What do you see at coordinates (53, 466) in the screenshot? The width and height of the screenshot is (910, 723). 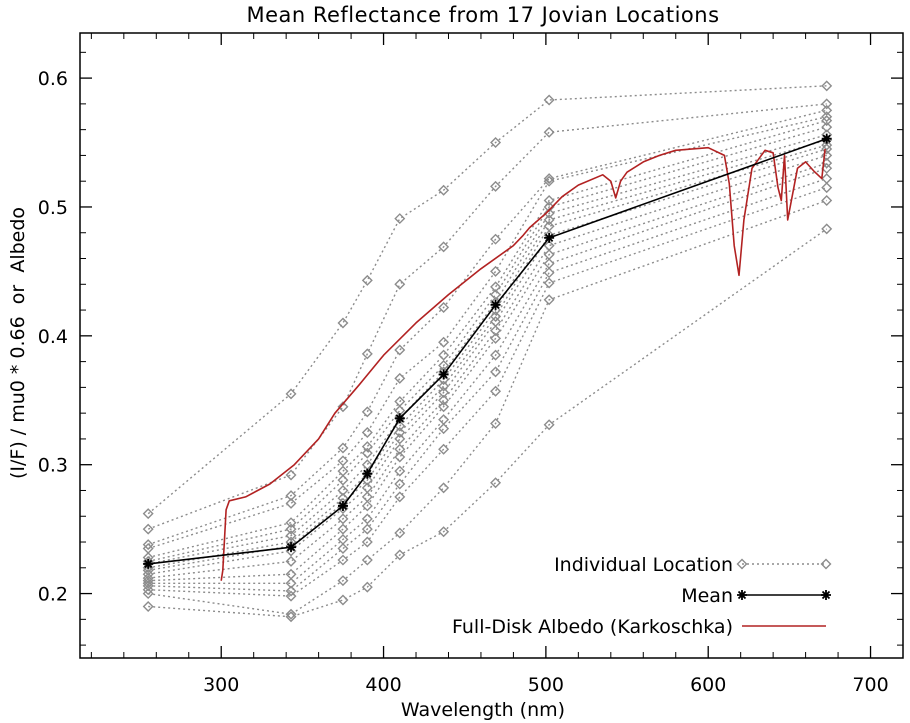 I see `y-tick-label: 0.3` at bounding box center [53, 466].